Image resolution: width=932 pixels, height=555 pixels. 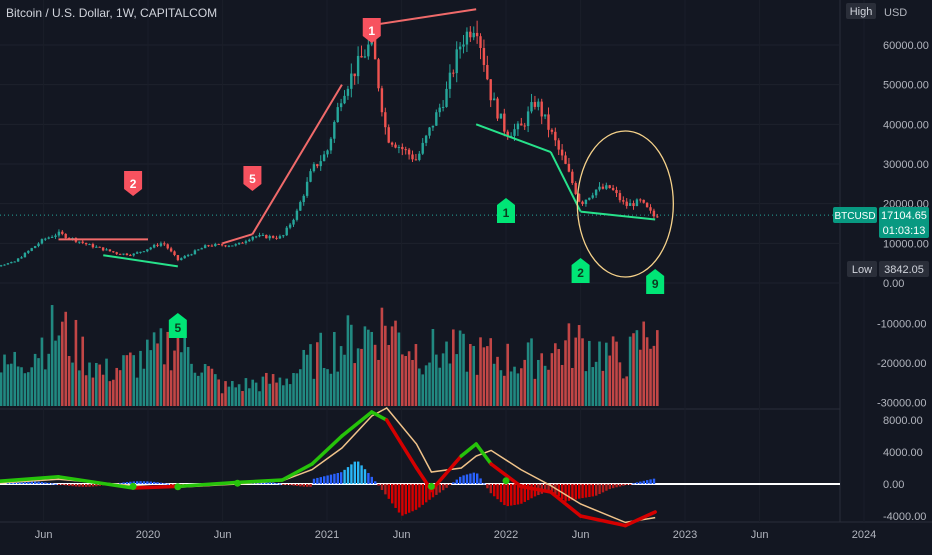 What do you see at coordinates (904, 270) in the screenshot?
I see `low-badge-value: 3842.05` at bounding box center [904, 270].